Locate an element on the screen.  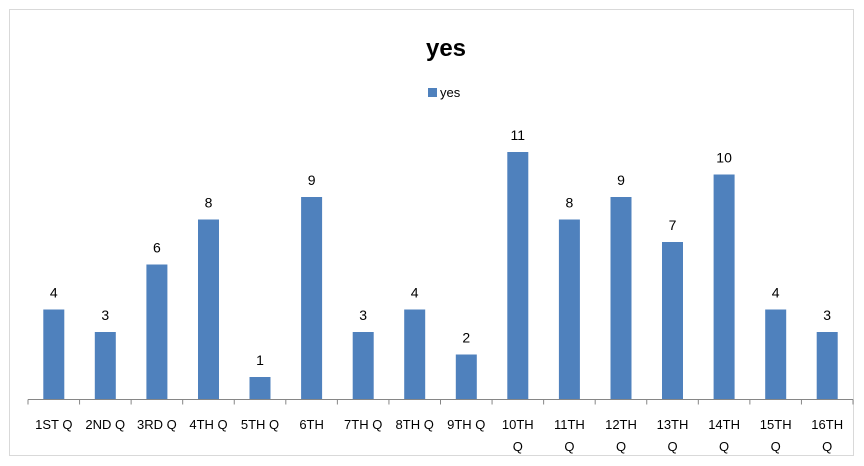
x-tick-label: 11TH Q is located at coordinates (569, 435).